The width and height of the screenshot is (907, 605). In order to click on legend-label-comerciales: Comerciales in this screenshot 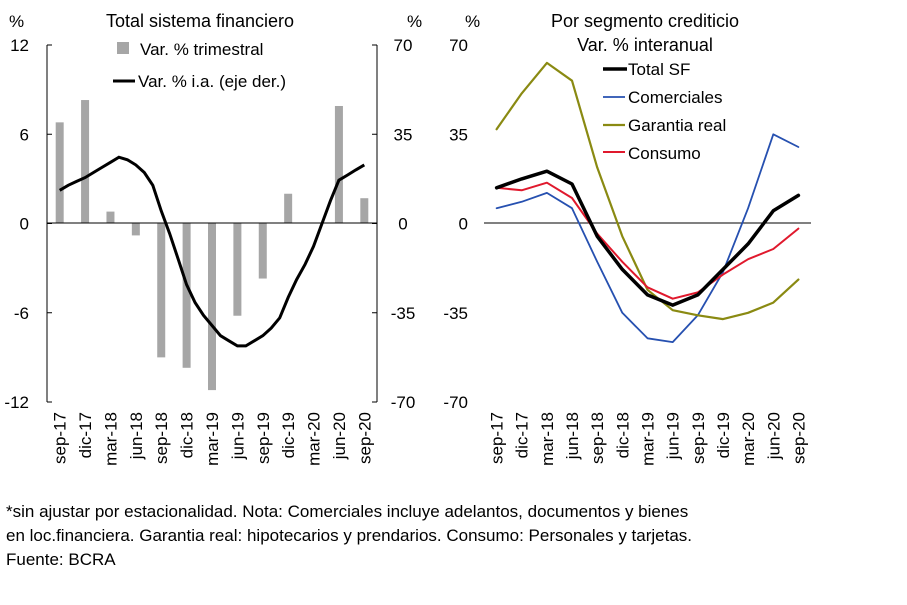, I will do `click(675, 97)`.